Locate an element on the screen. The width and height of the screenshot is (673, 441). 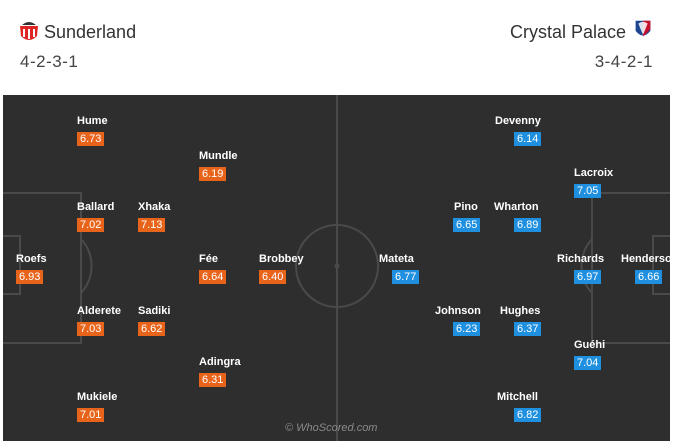
home-player-mukiele: Mukiele 7.01 is located at coordinates (97, 406).